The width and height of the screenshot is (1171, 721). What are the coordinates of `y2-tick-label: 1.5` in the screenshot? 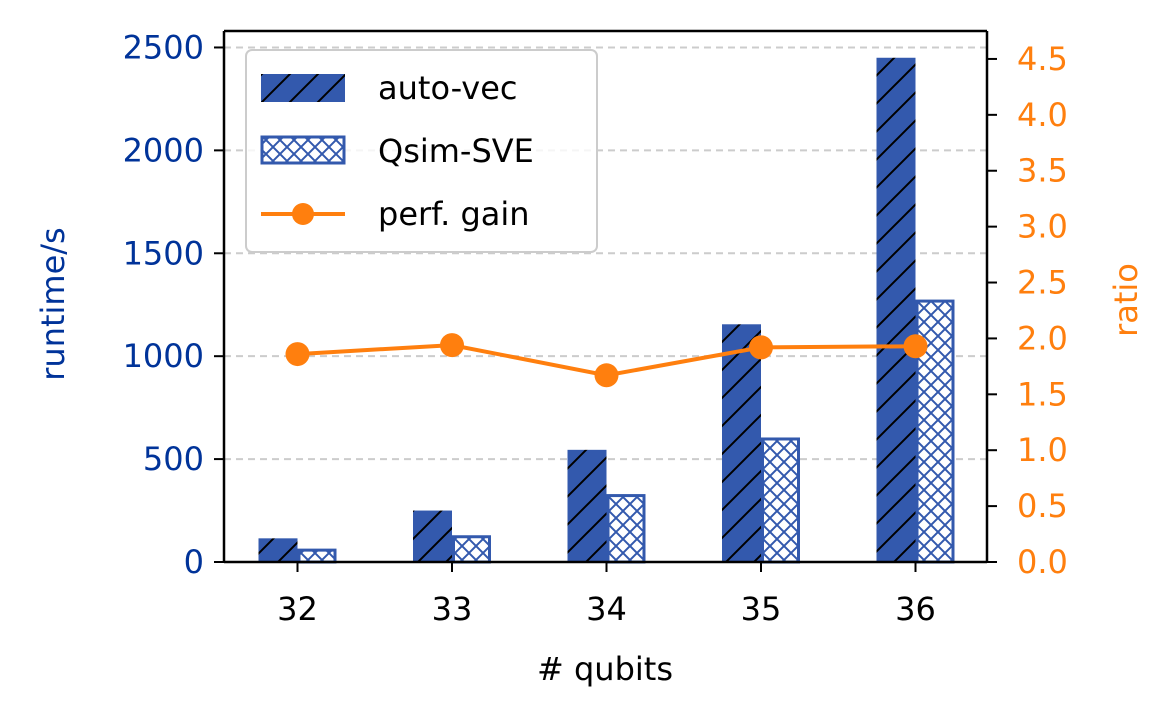 It's located at (1042, 394).